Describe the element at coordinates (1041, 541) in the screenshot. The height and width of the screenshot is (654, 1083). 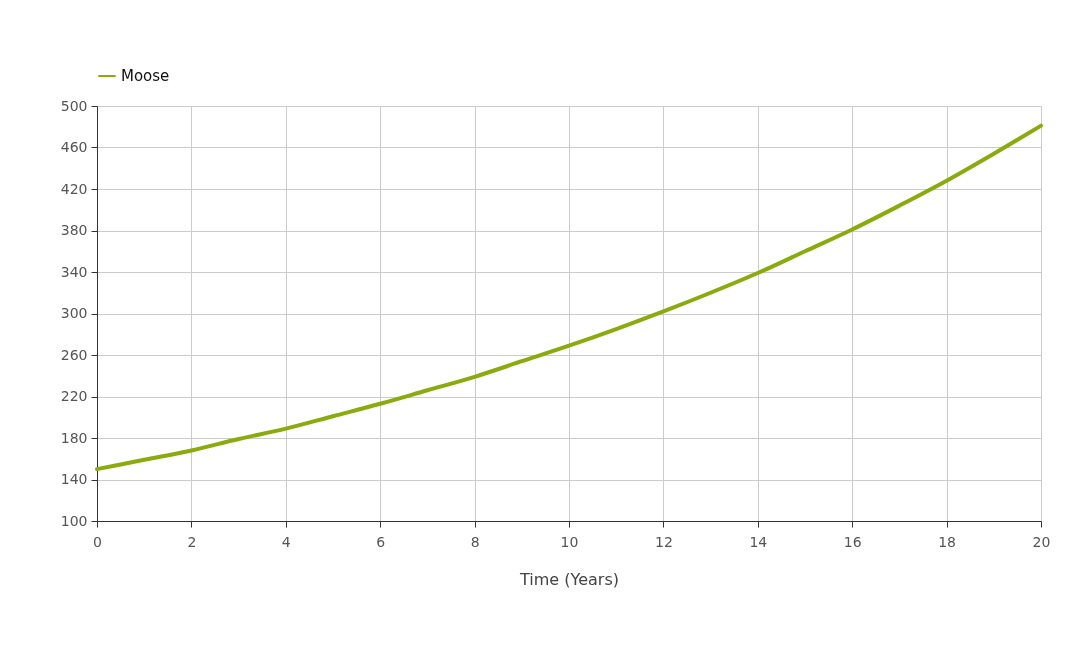
I see `x-tick-label: 20` at that location.